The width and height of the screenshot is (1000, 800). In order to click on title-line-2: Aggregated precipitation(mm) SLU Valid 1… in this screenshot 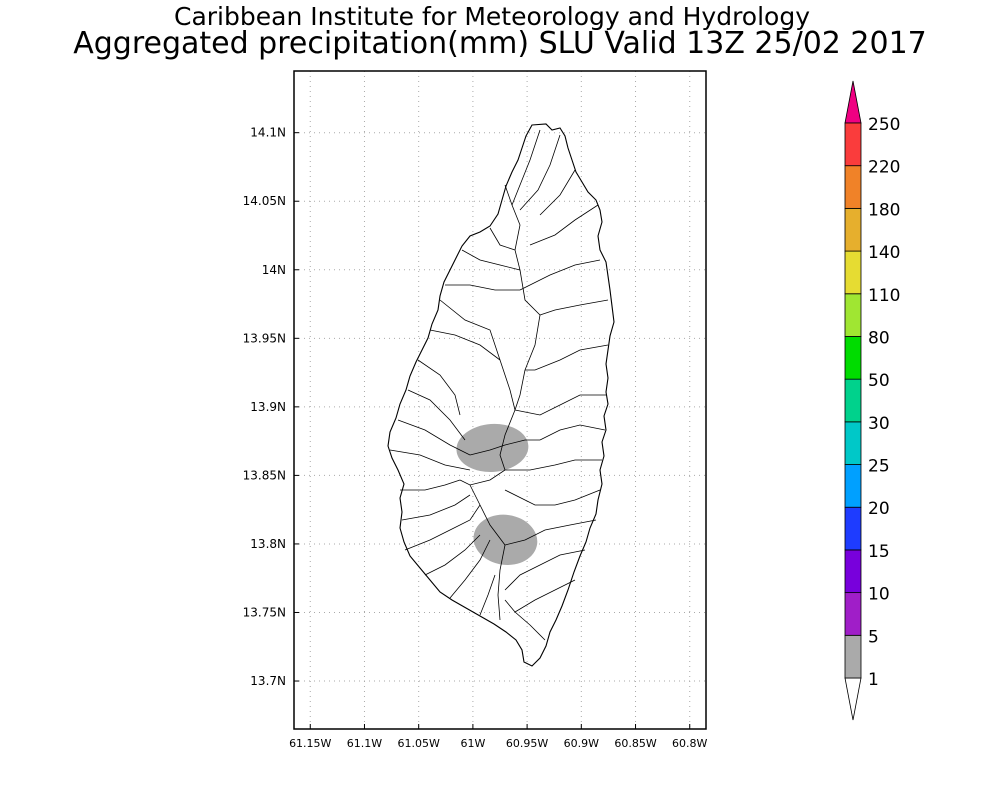, I will do `click(500, 43)`.